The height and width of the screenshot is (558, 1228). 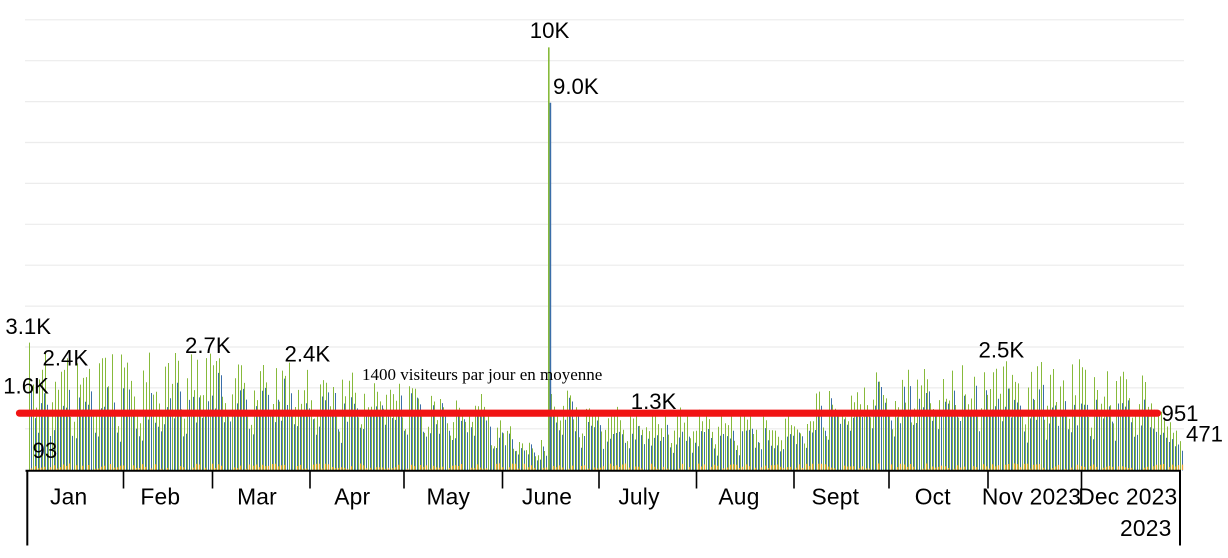 What do you see at coordinates (550, 30) in the screenshot?
I see `svg-text: 10K` at bounding box center [550, 30].